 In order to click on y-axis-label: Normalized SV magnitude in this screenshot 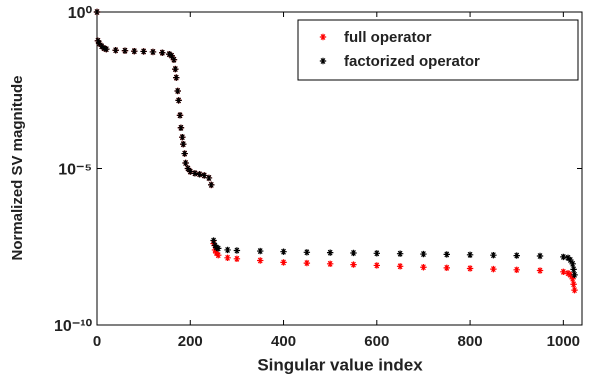, I will do `click(17, 167)`.